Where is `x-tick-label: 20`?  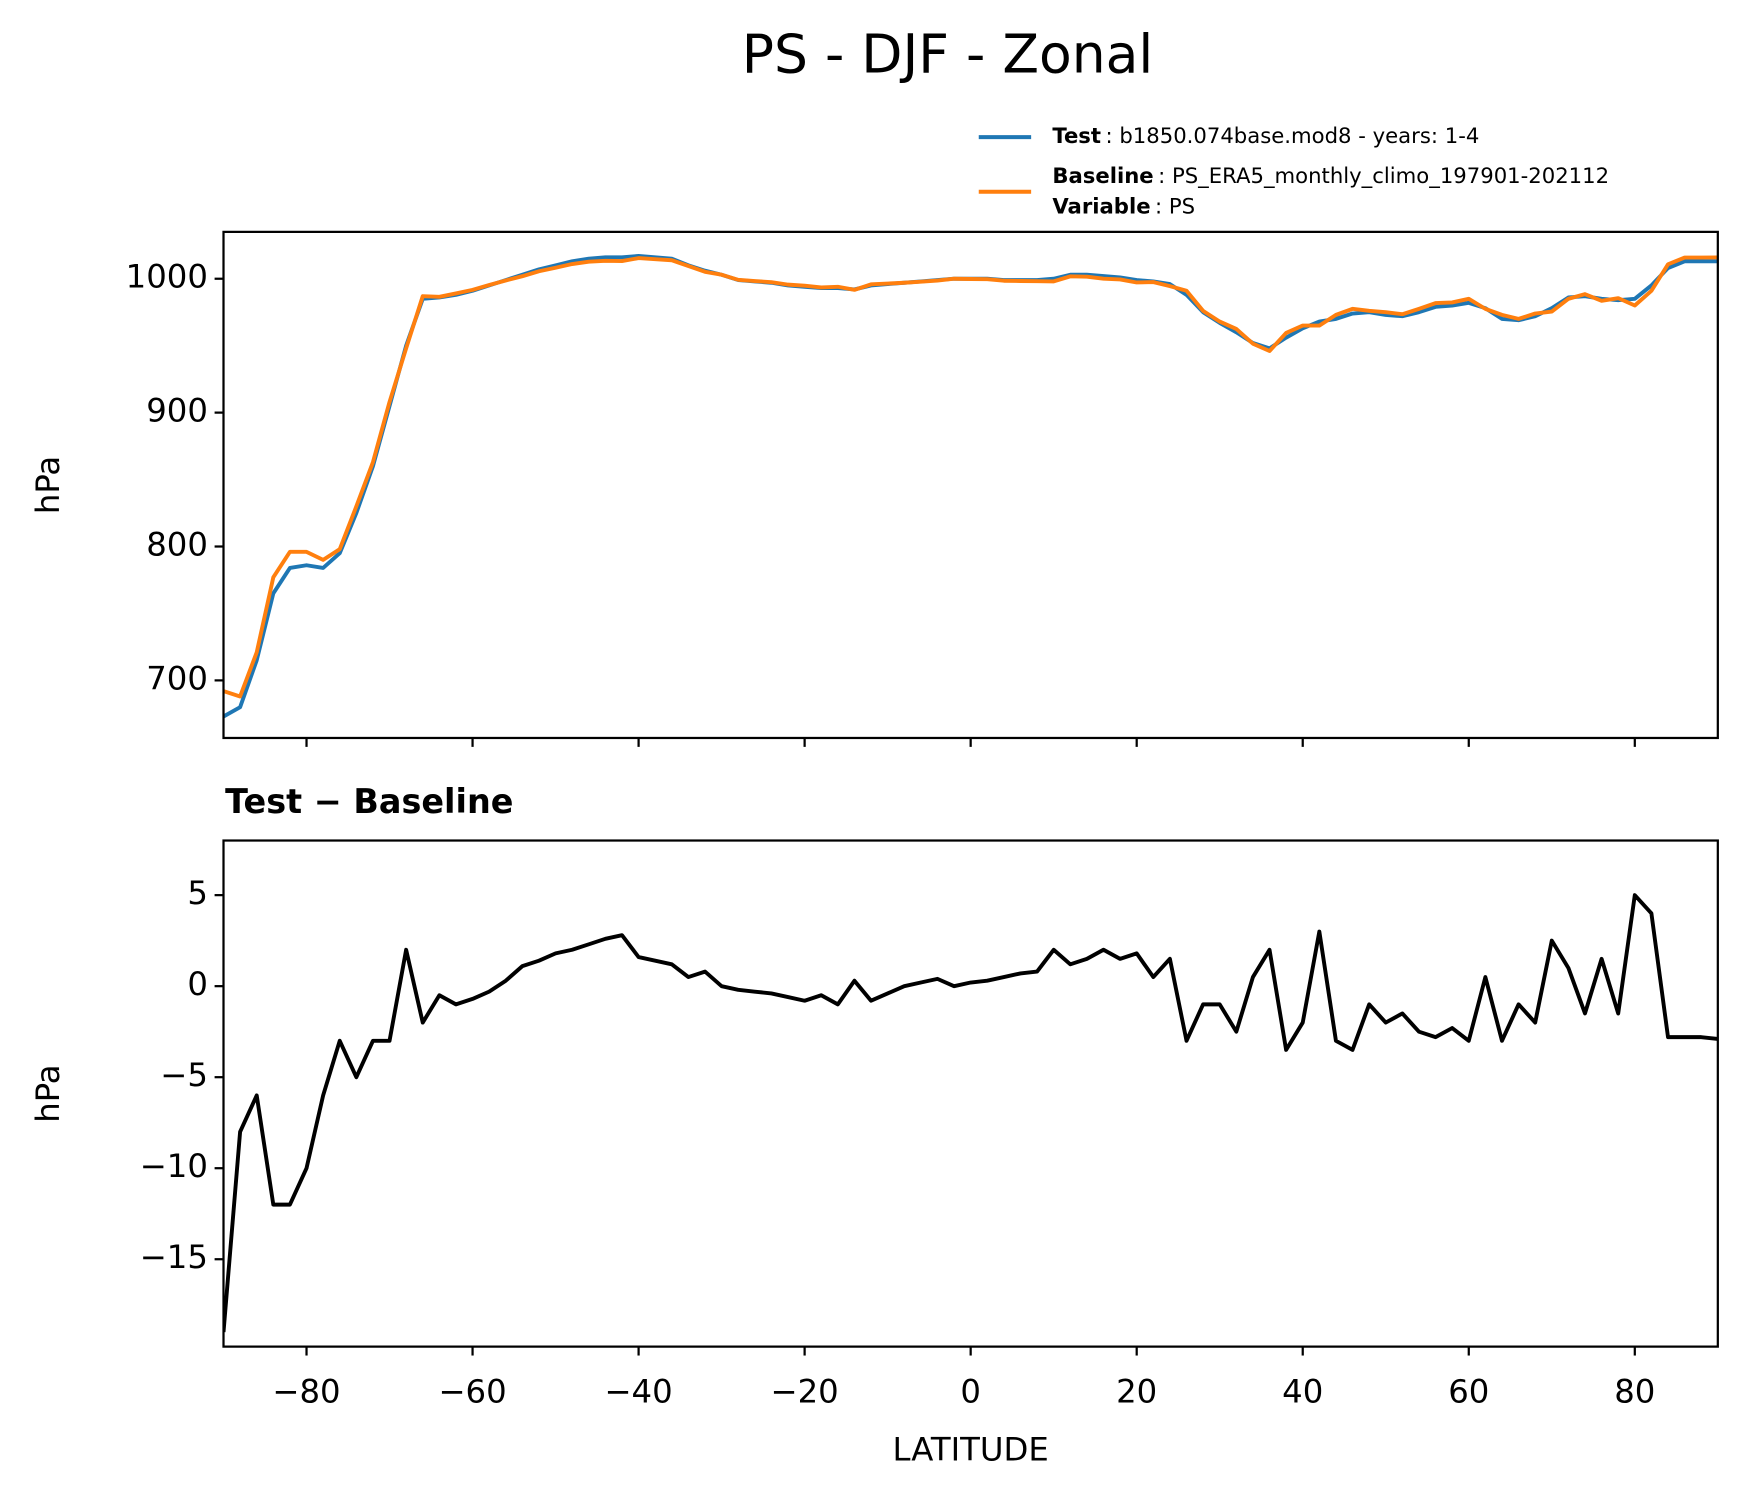 x-tick-label: 20 is located at coordinates (1136, 1391).